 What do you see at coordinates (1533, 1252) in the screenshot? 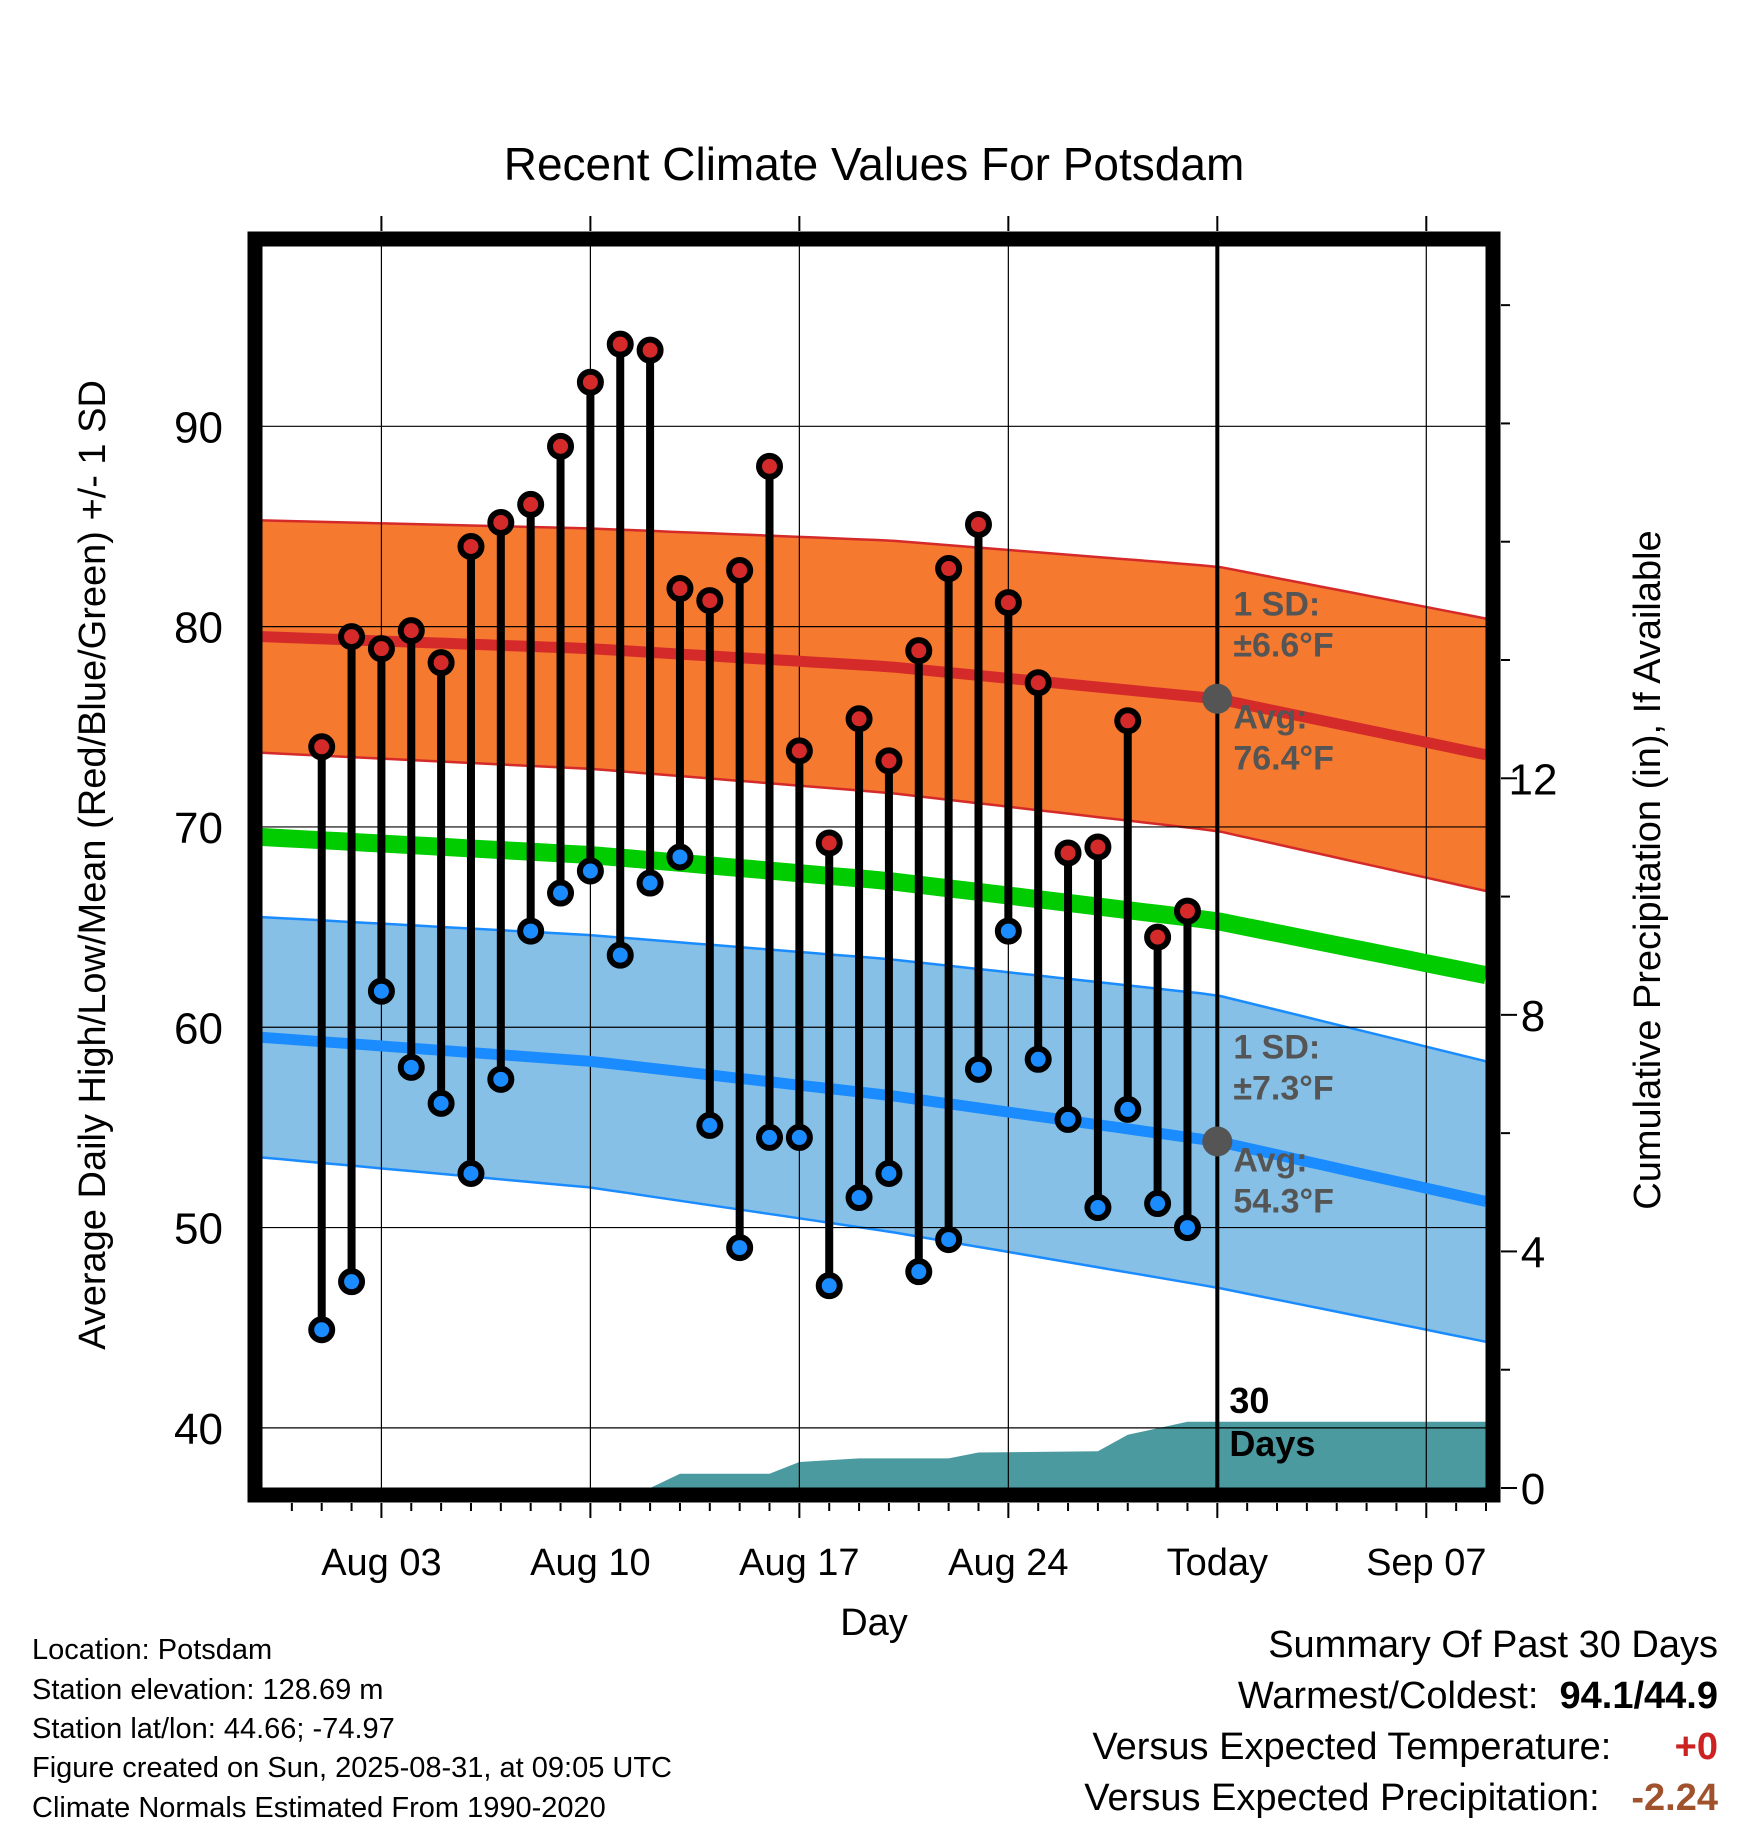
I see `y2-tick-label: 4` at bounding box center [1533, 1252].